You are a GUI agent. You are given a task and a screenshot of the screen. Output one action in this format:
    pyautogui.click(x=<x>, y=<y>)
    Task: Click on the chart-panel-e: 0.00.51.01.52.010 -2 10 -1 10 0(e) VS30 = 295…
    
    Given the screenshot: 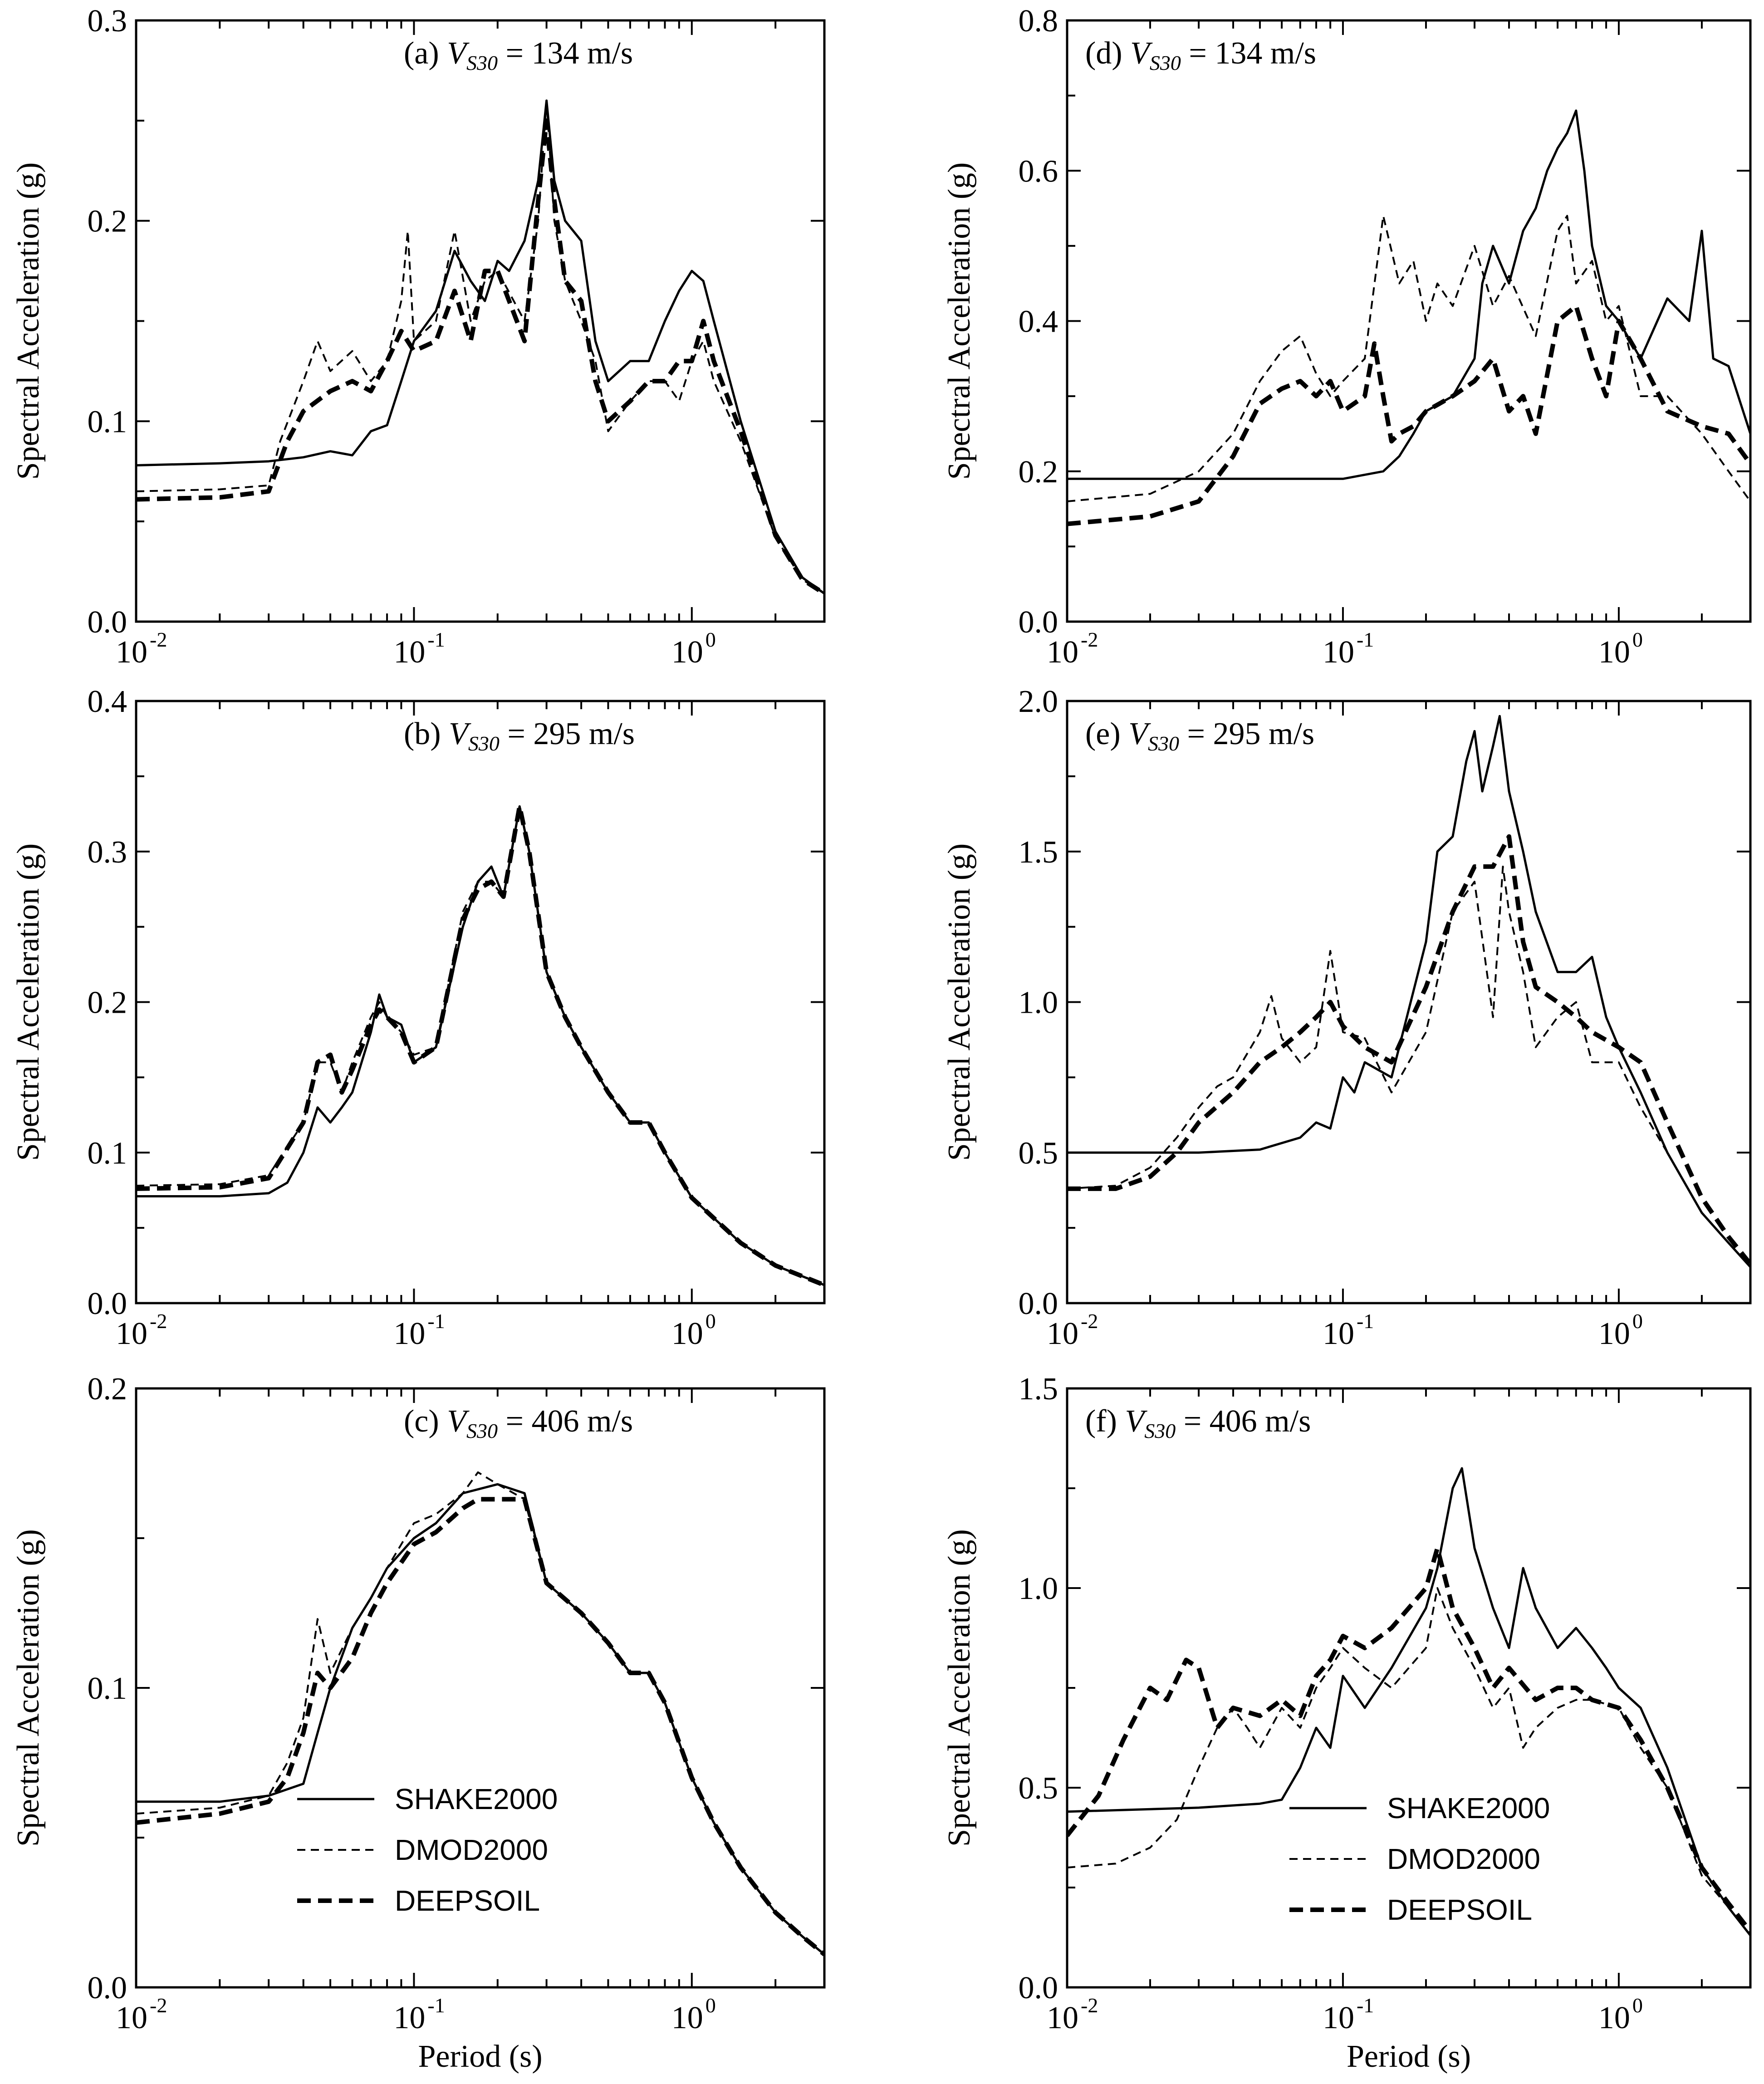 What is the action you would take?
    pyautogui.click(x=1347, y=1018)
    